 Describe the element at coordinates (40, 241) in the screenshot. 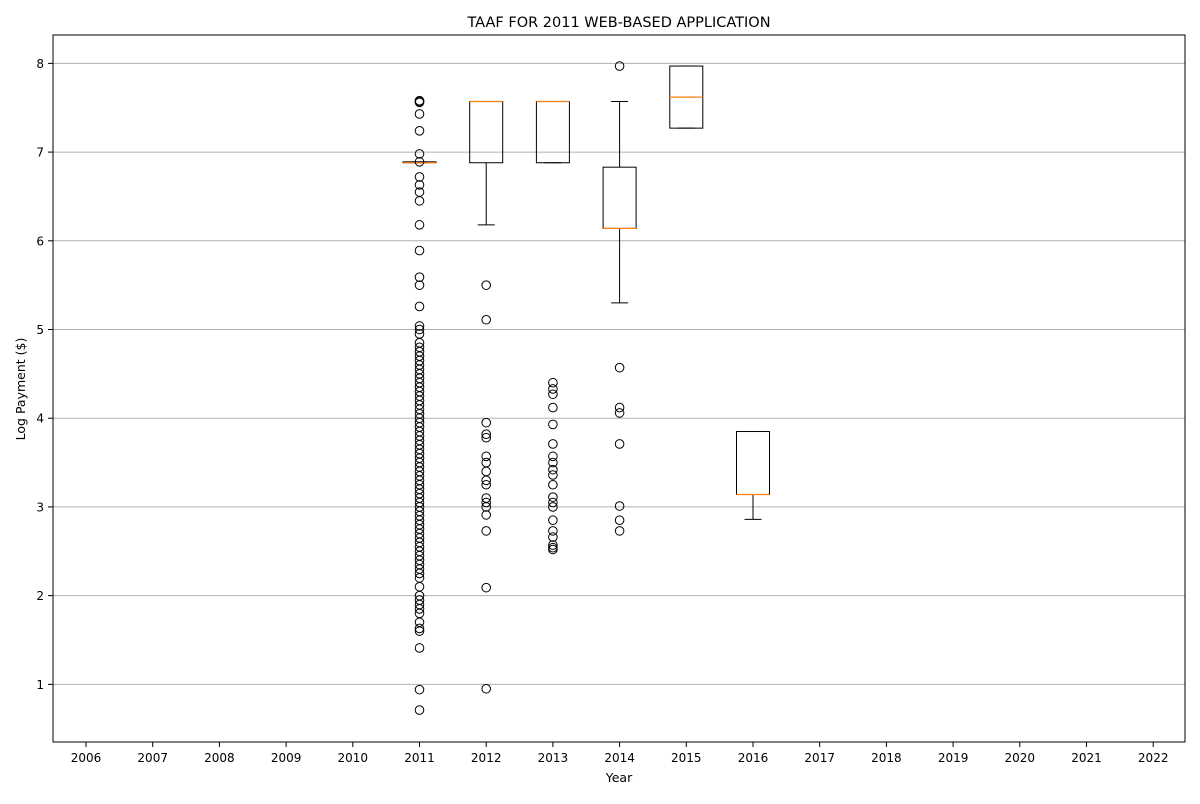

I see `y-tick-label: 6` at that location.